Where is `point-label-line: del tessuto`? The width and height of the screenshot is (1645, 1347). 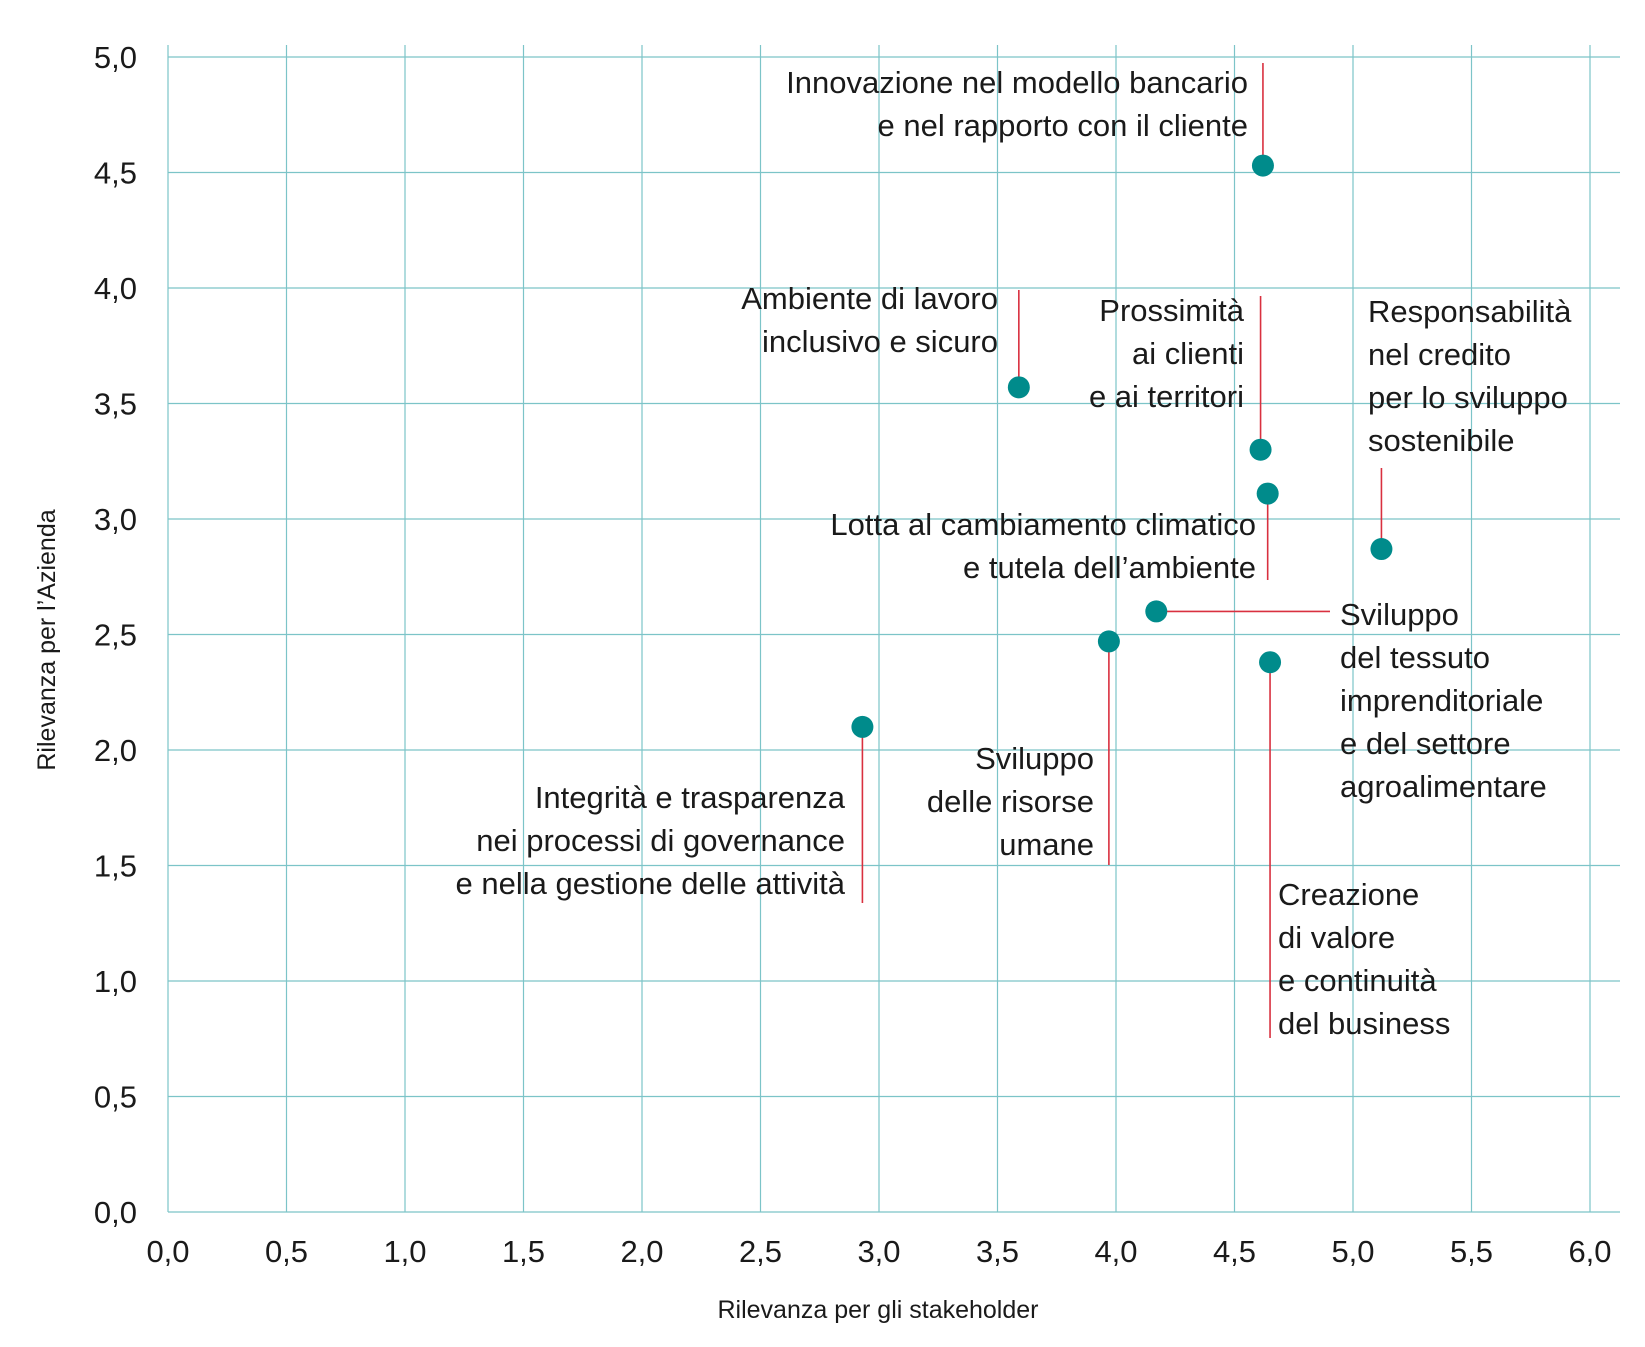 point-label-line: del tessuto is located at coordinates (1415, 657).